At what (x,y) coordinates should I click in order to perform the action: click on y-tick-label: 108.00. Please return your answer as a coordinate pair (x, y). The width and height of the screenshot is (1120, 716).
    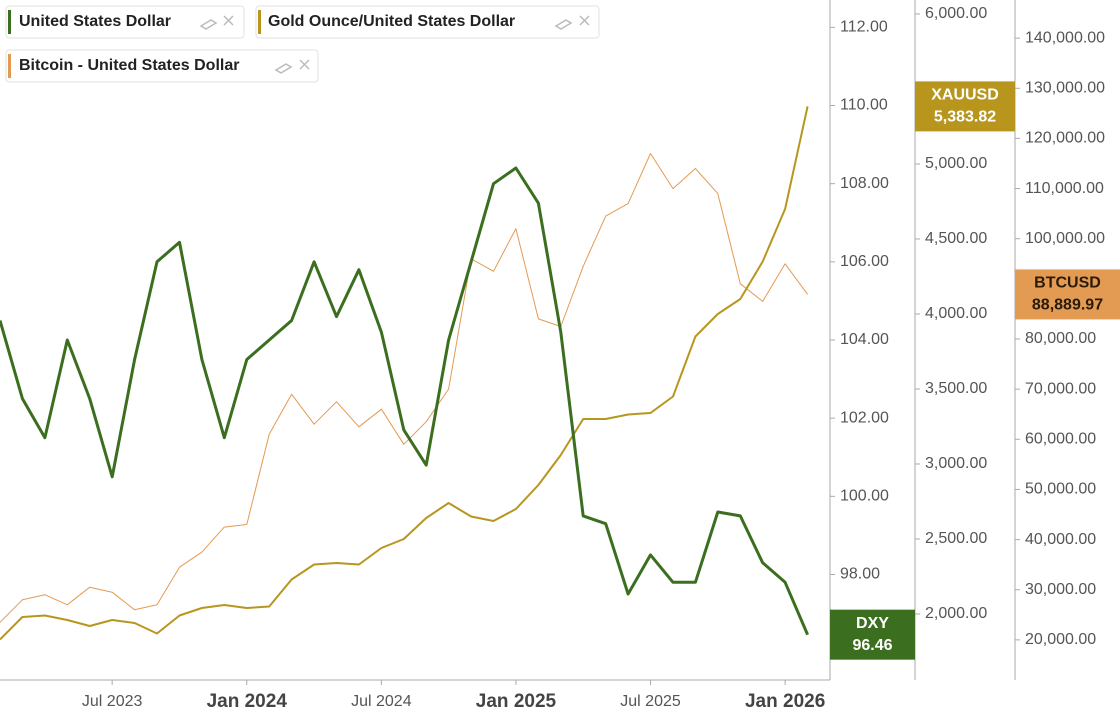
    Looking at the image, I should click on (864, 183).